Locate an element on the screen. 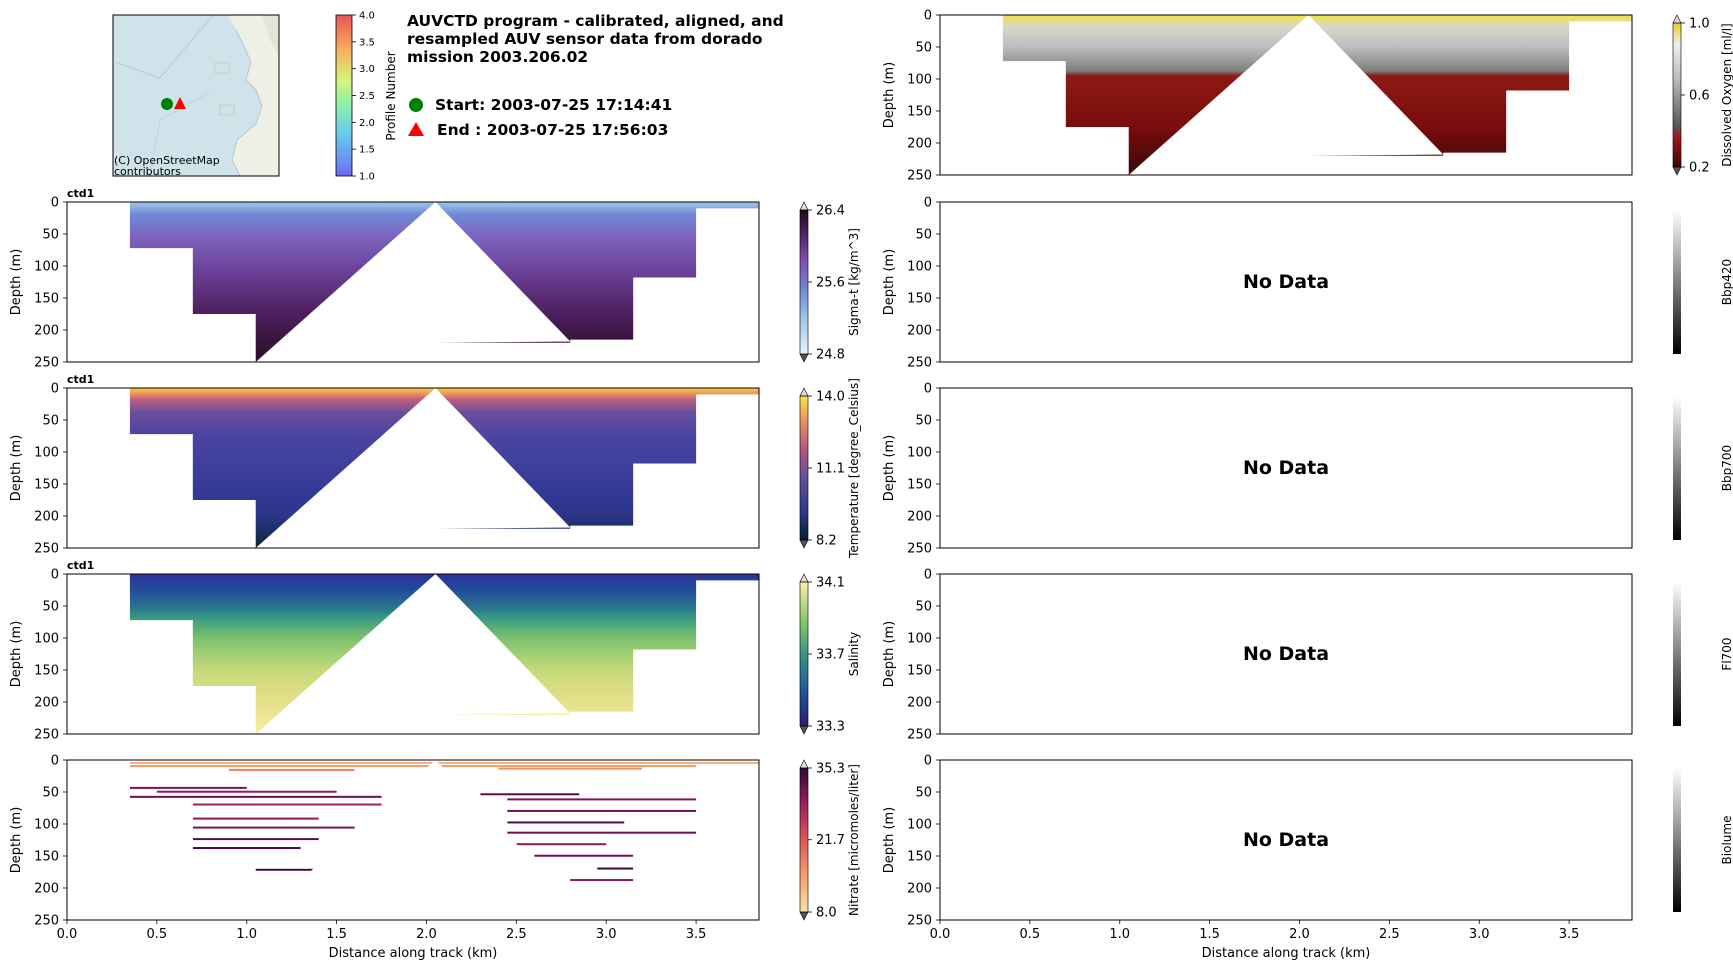  colorbar-tick-label: 21.7 is located at coordinates (830, 840).